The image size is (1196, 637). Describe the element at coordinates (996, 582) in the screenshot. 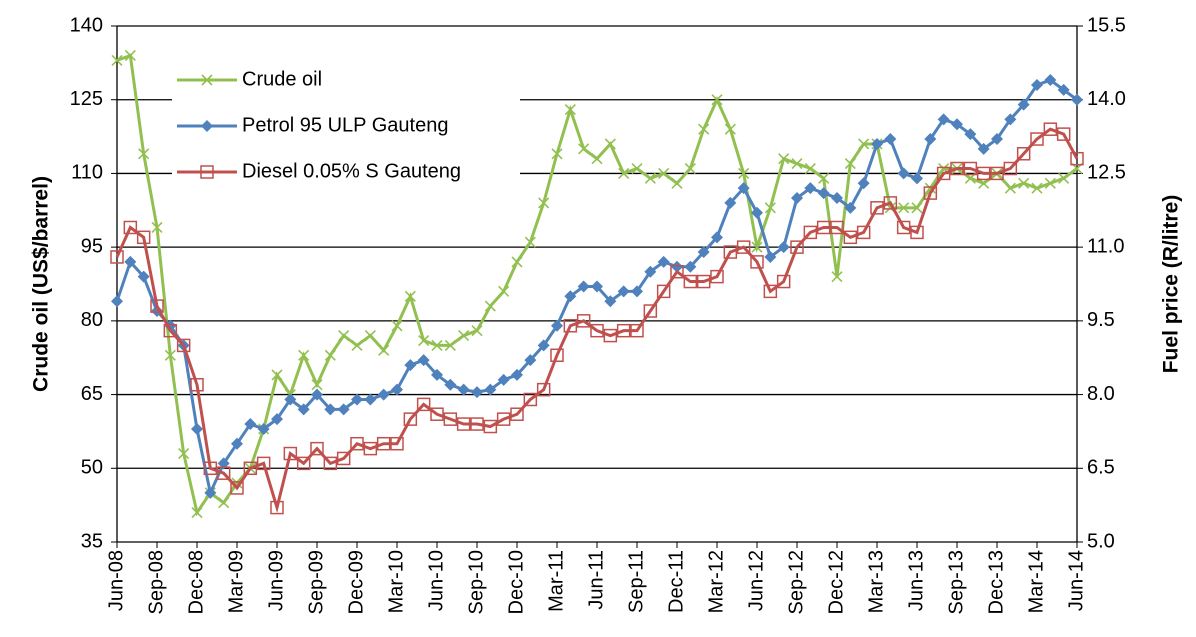

I see `x-tick-label: Dec-13` at that location.